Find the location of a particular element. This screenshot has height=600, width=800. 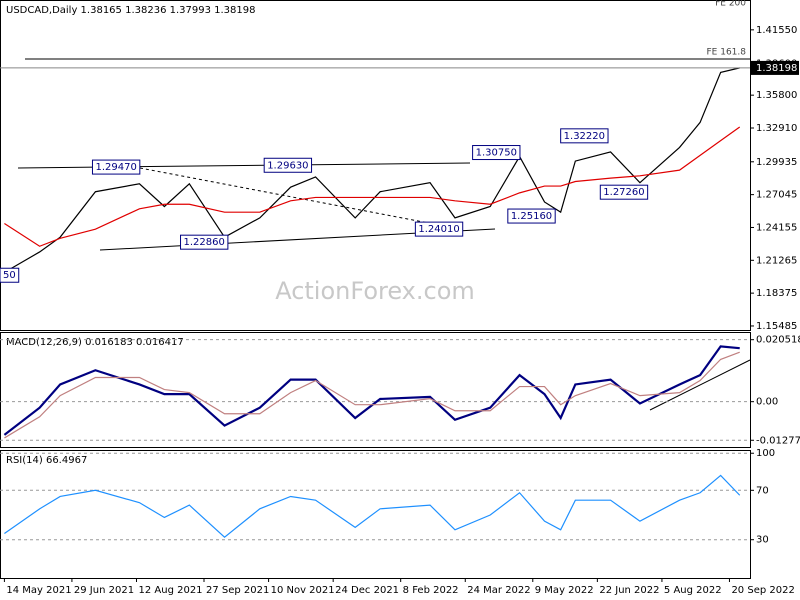

x-tick-label: 22 Jun 2022 is located at coordinates (629, 590).